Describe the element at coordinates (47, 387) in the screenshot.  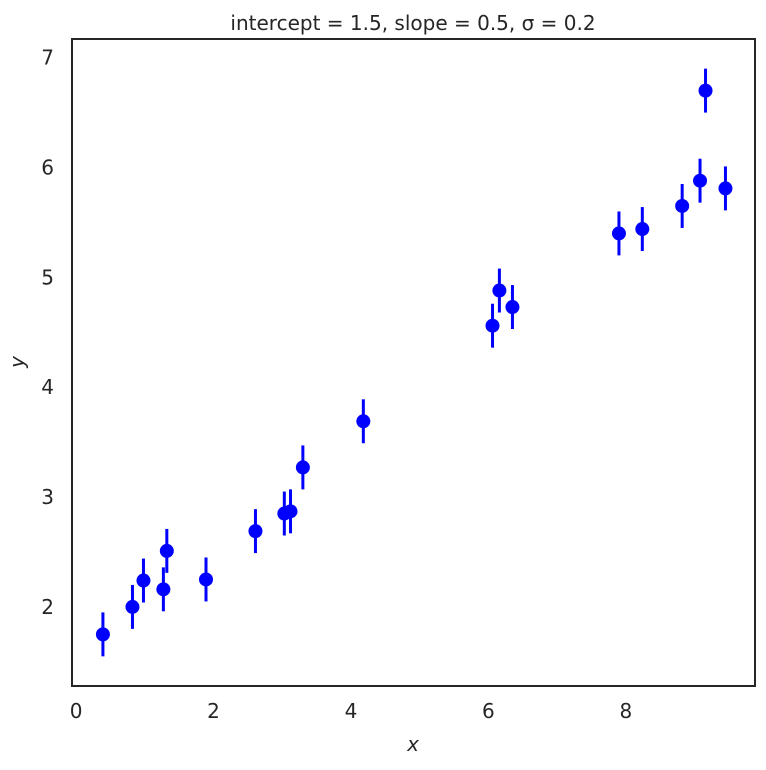
I see `y-tick-label: 4` at that location.